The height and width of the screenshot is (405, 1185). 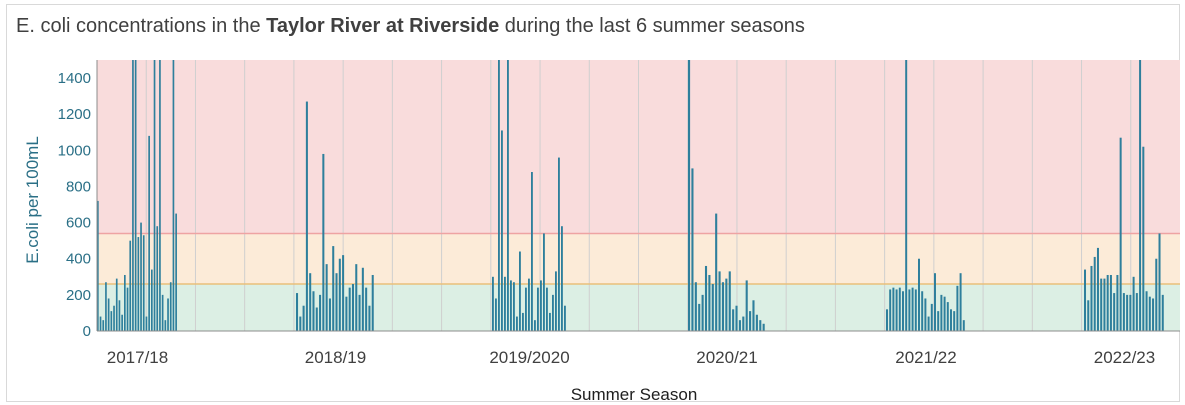 I want to click on x-tick-label: 2022/23, so click(x=1124, y=357).